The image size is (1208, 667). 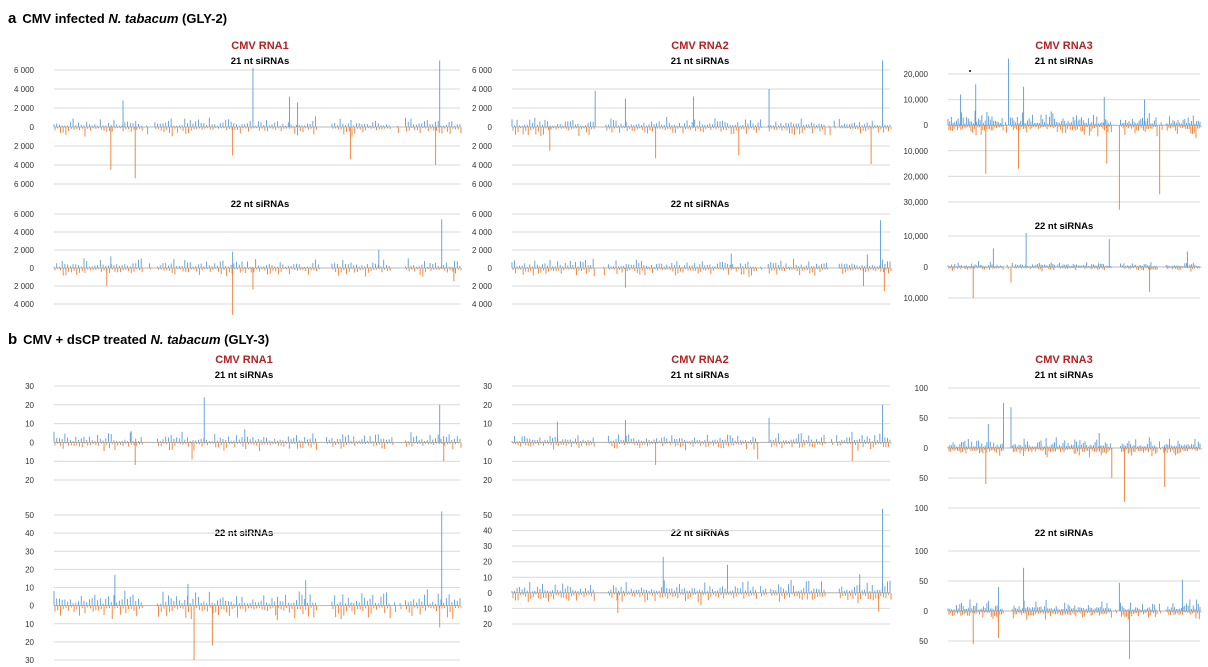 I want to click on section-letter: b, so click(x=13, y=339).